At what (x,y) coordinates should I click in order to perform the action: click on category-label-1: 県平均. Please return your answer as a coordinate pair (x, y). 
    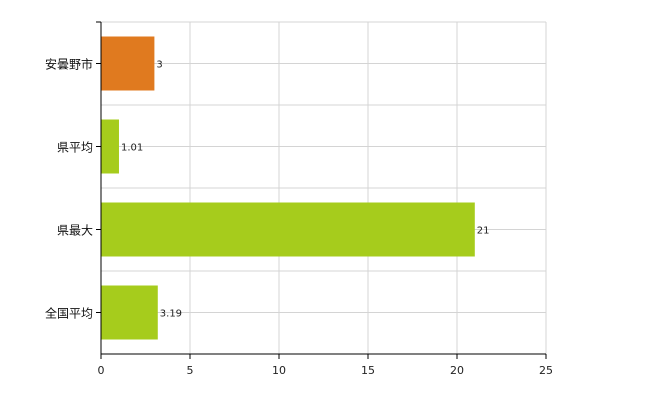
    Looking at the image, I should click on (75, 148).